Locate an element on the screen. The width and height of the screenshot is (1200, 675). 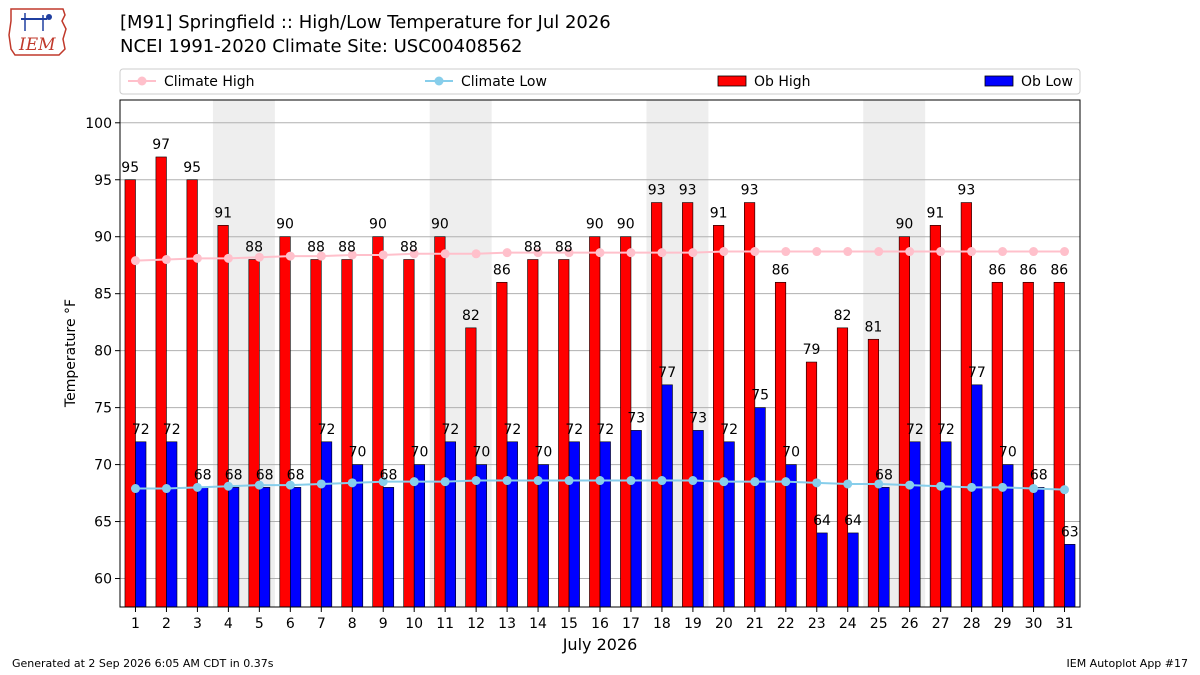
x-tick-label: 8 is located at coordinates (352, 624).